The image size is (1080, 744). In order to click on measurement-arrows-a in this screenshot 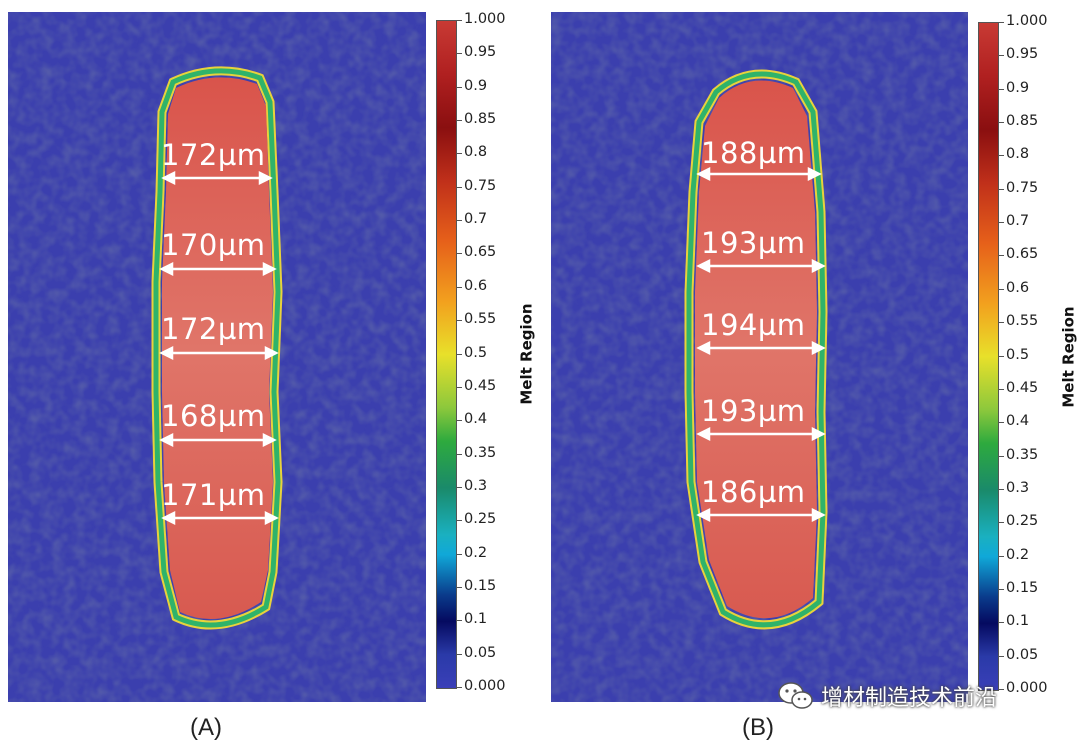, I will do `click(219, 348)`.